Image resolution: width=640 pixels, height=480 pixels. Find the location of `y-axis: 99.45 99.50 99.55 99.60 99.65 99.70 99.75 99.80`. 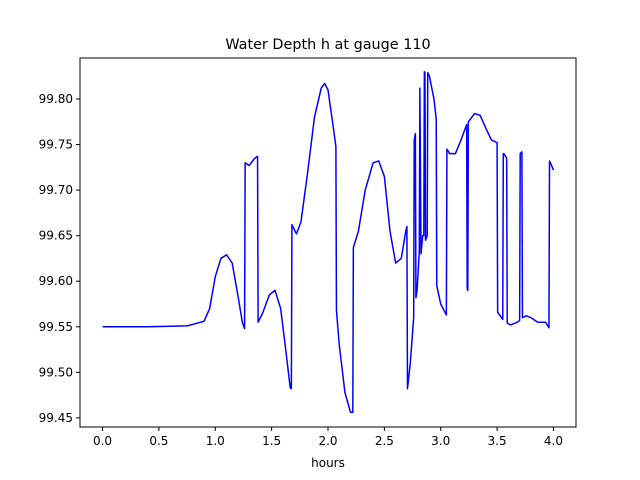

y-axis: 99.45 99.50 99.55 99.60 99.65 99.70 99.75 99.80 is located at coordinates (59, 258).